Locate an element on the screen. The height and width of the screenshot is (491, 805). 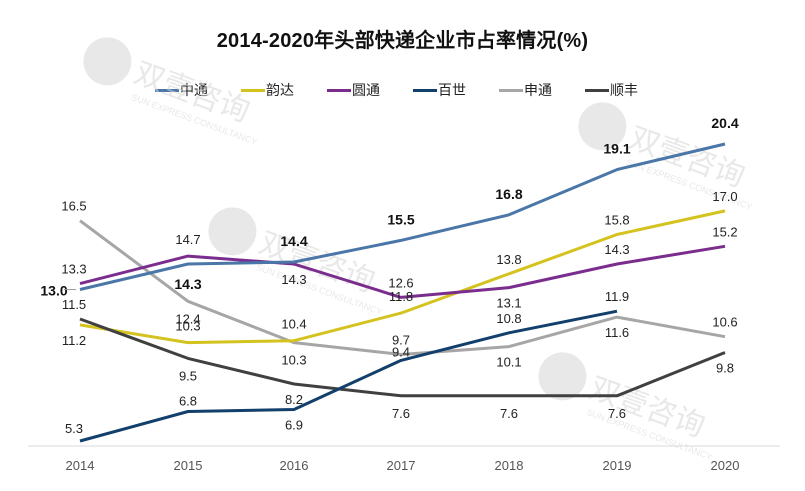
legend-label: 顺丰 is located at coordinates (624, 90).